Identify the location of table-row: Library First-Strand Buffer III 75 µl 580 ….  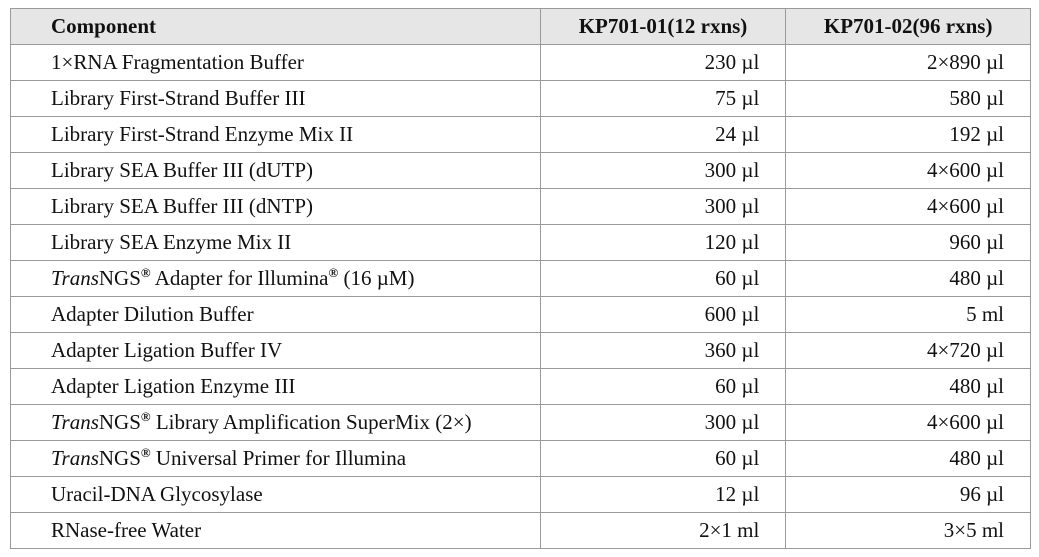
(520, 98).